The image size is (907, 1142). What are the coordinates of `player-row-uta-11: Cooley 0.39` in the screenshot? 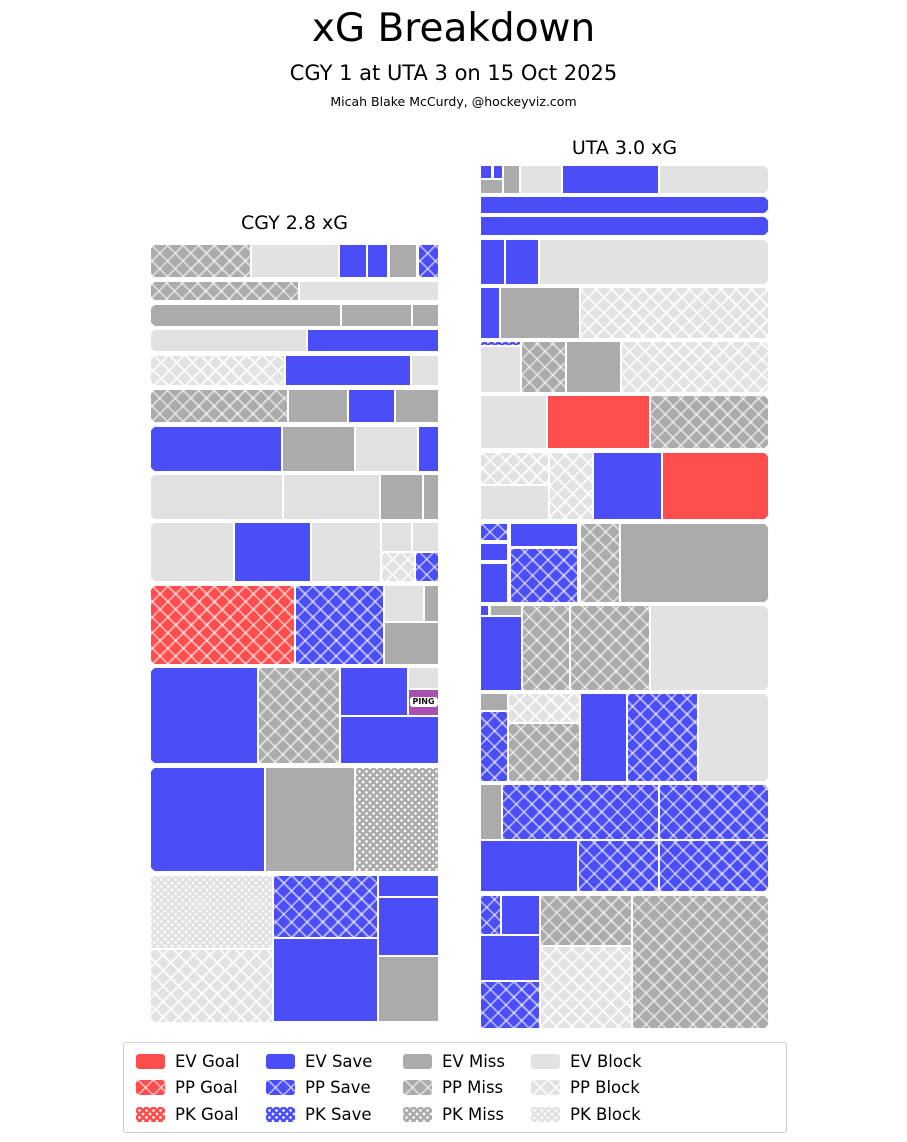 It's located at (624, 838).